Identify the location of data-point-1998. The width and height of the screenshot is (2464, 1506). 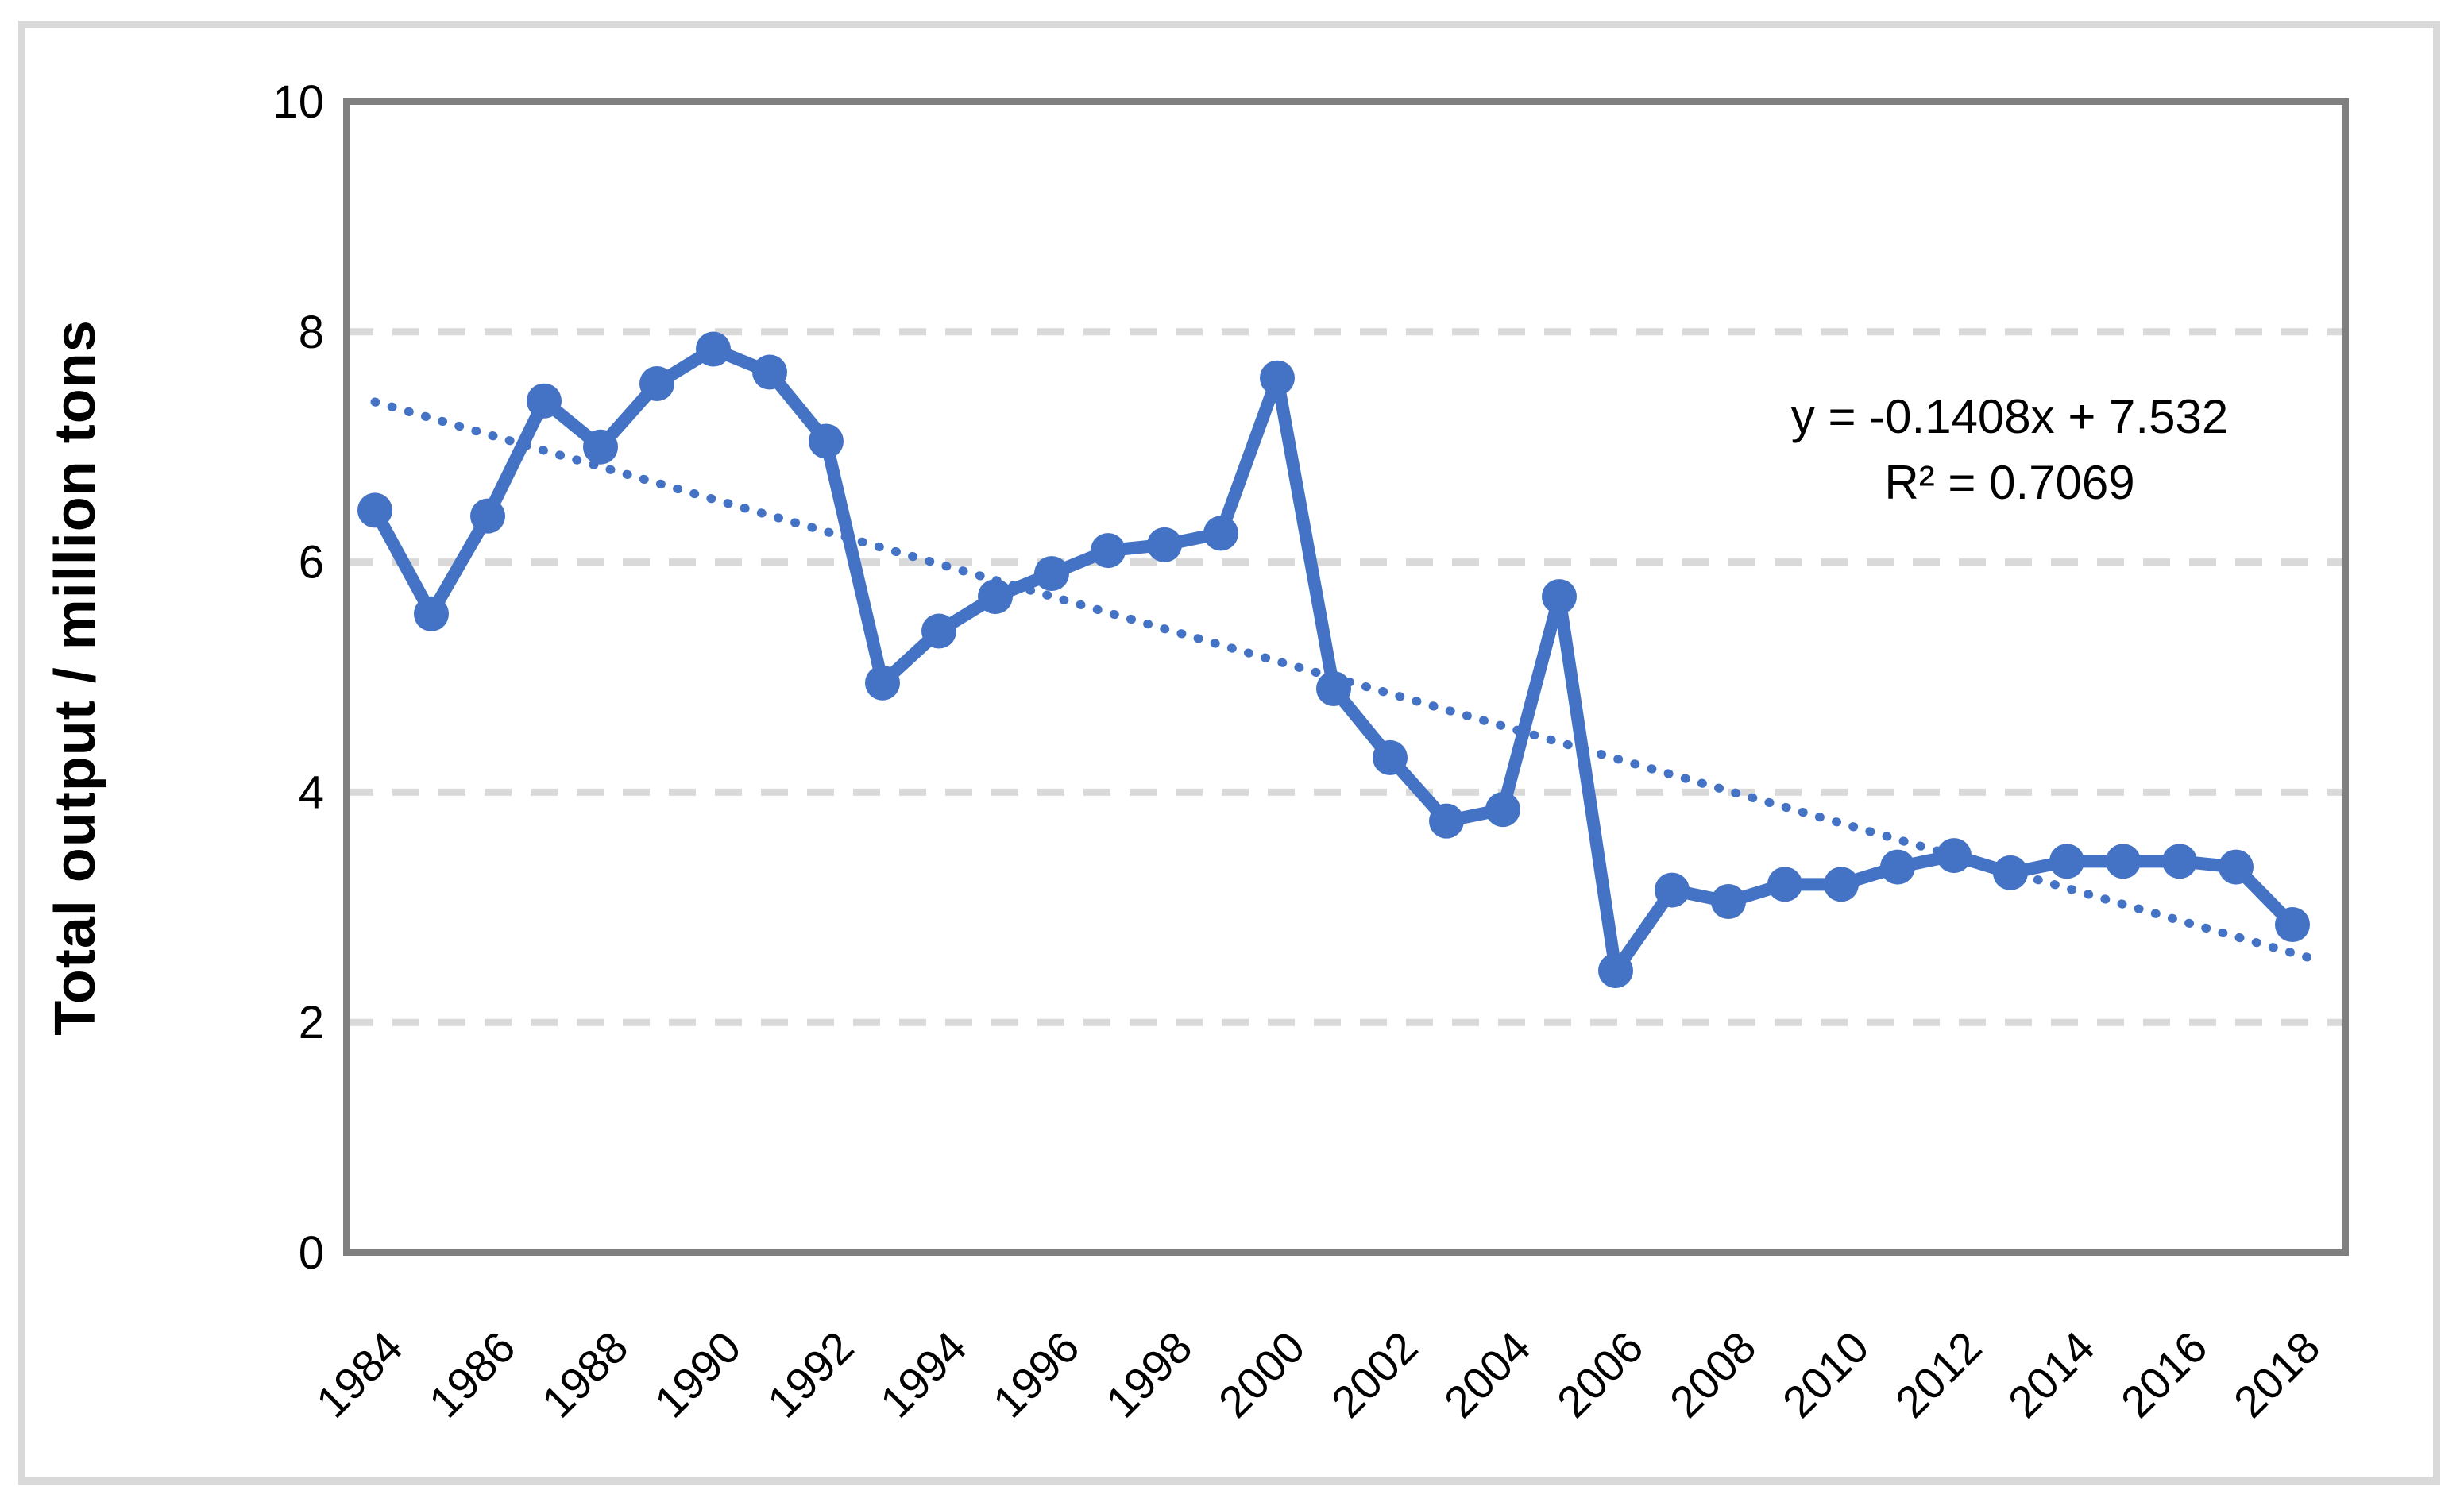
(1164, 544).